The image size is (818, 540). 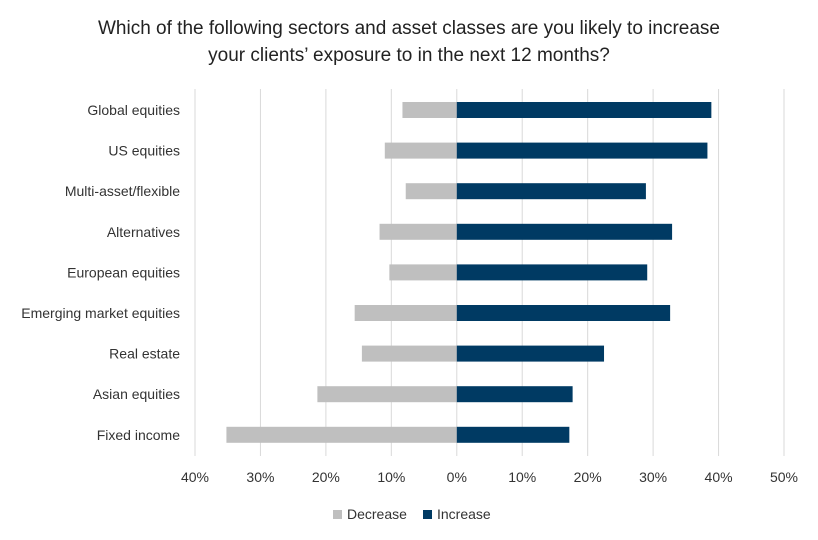 What do you see at coordinates (144, 354) in the screenshot?
I see `category-label: Real estate` at bounding box center [144, 354].